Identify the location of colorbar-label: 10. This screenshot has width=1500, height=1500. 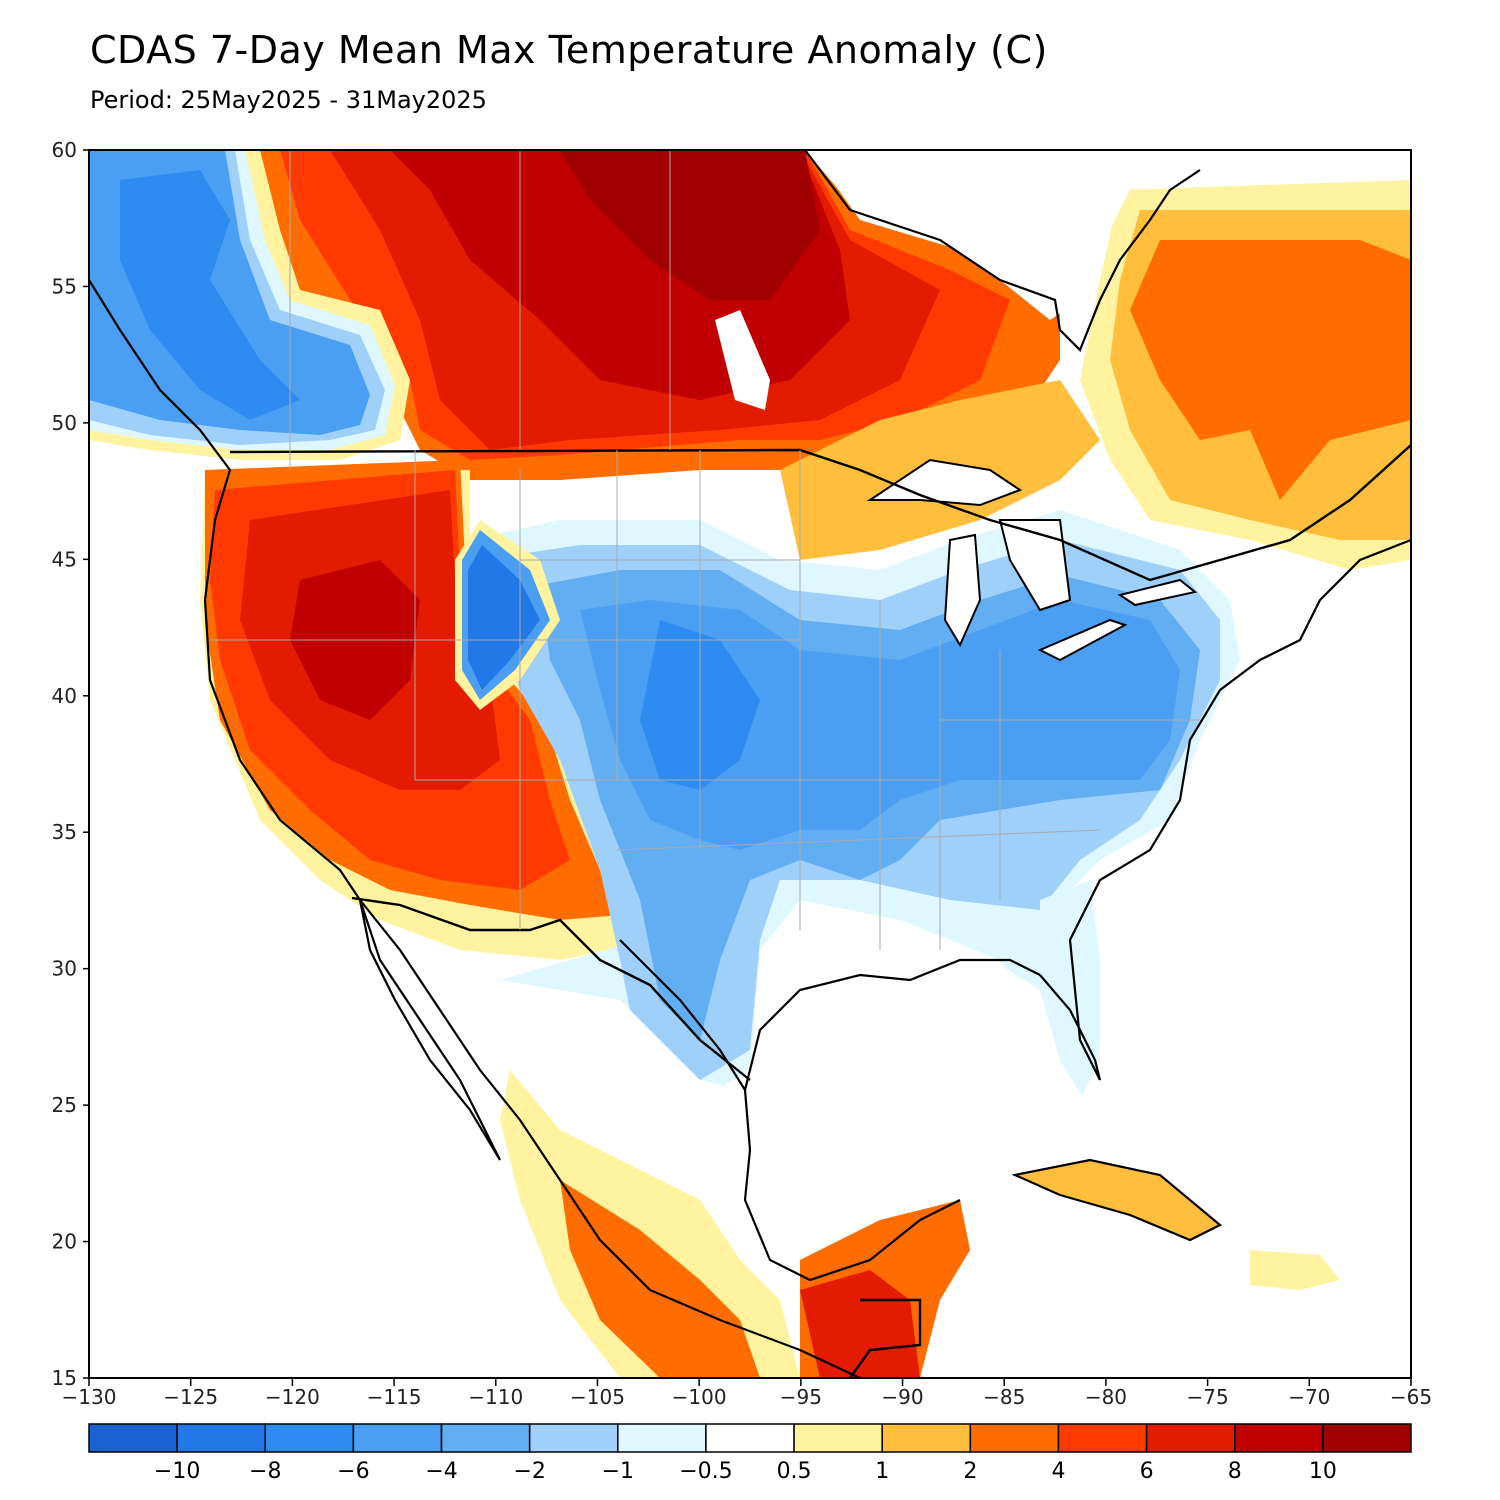
(1323, 1471).